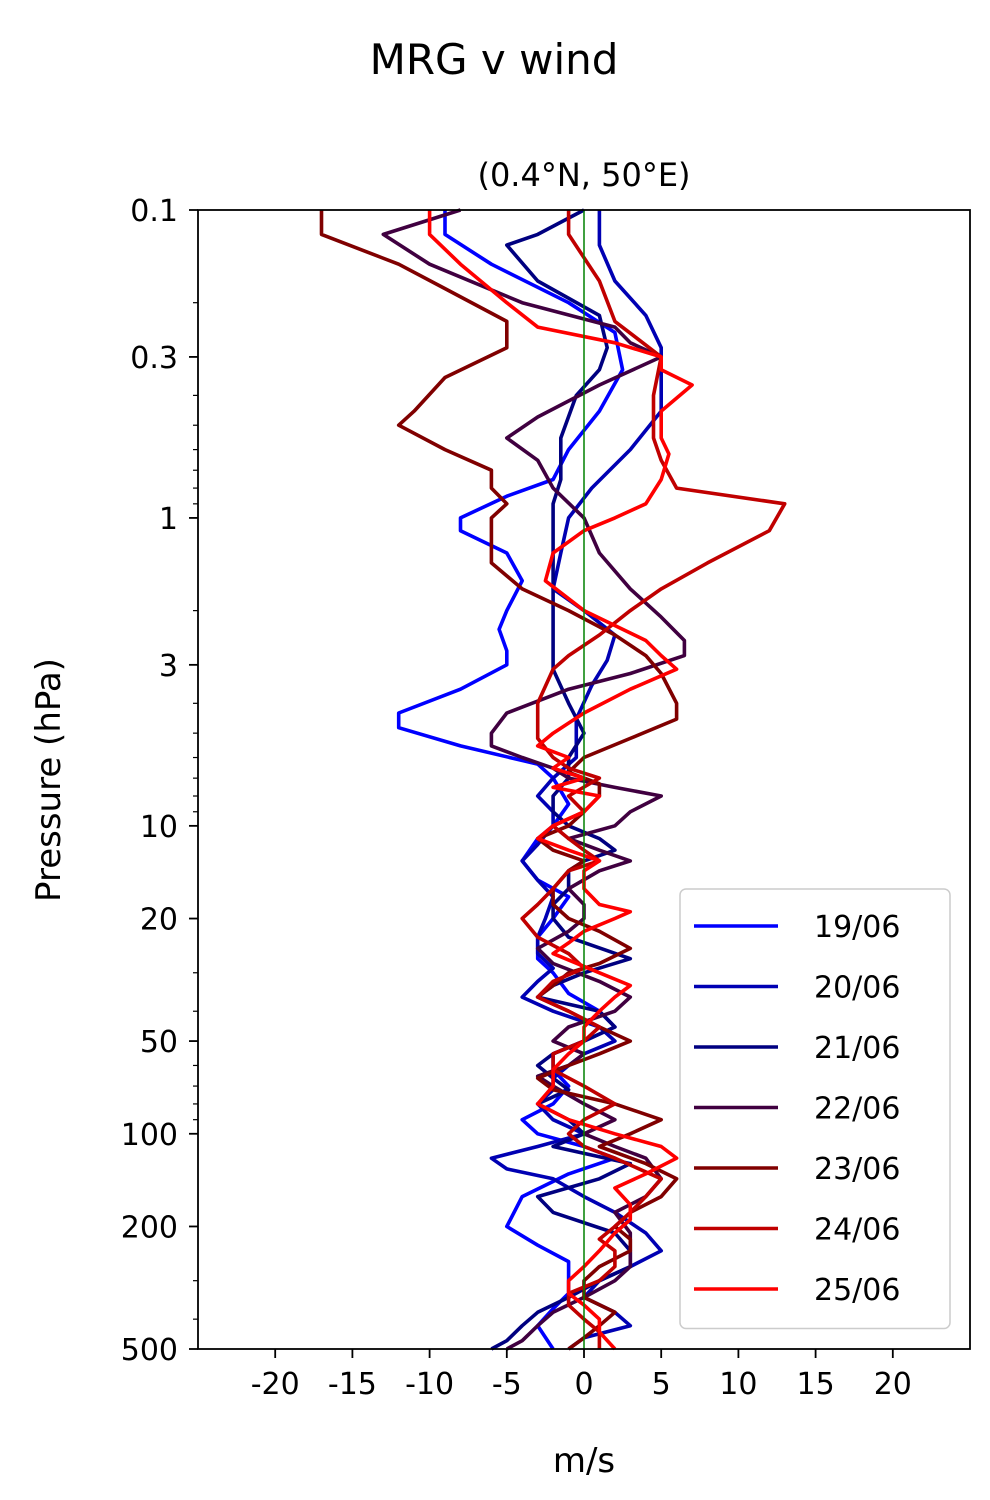 Image resolution: width=990 pixels, height=1500 pixels. Describe the element at coordinates (893, 1384) in the screenshot. I see `x-tick-label: 20` at that location.